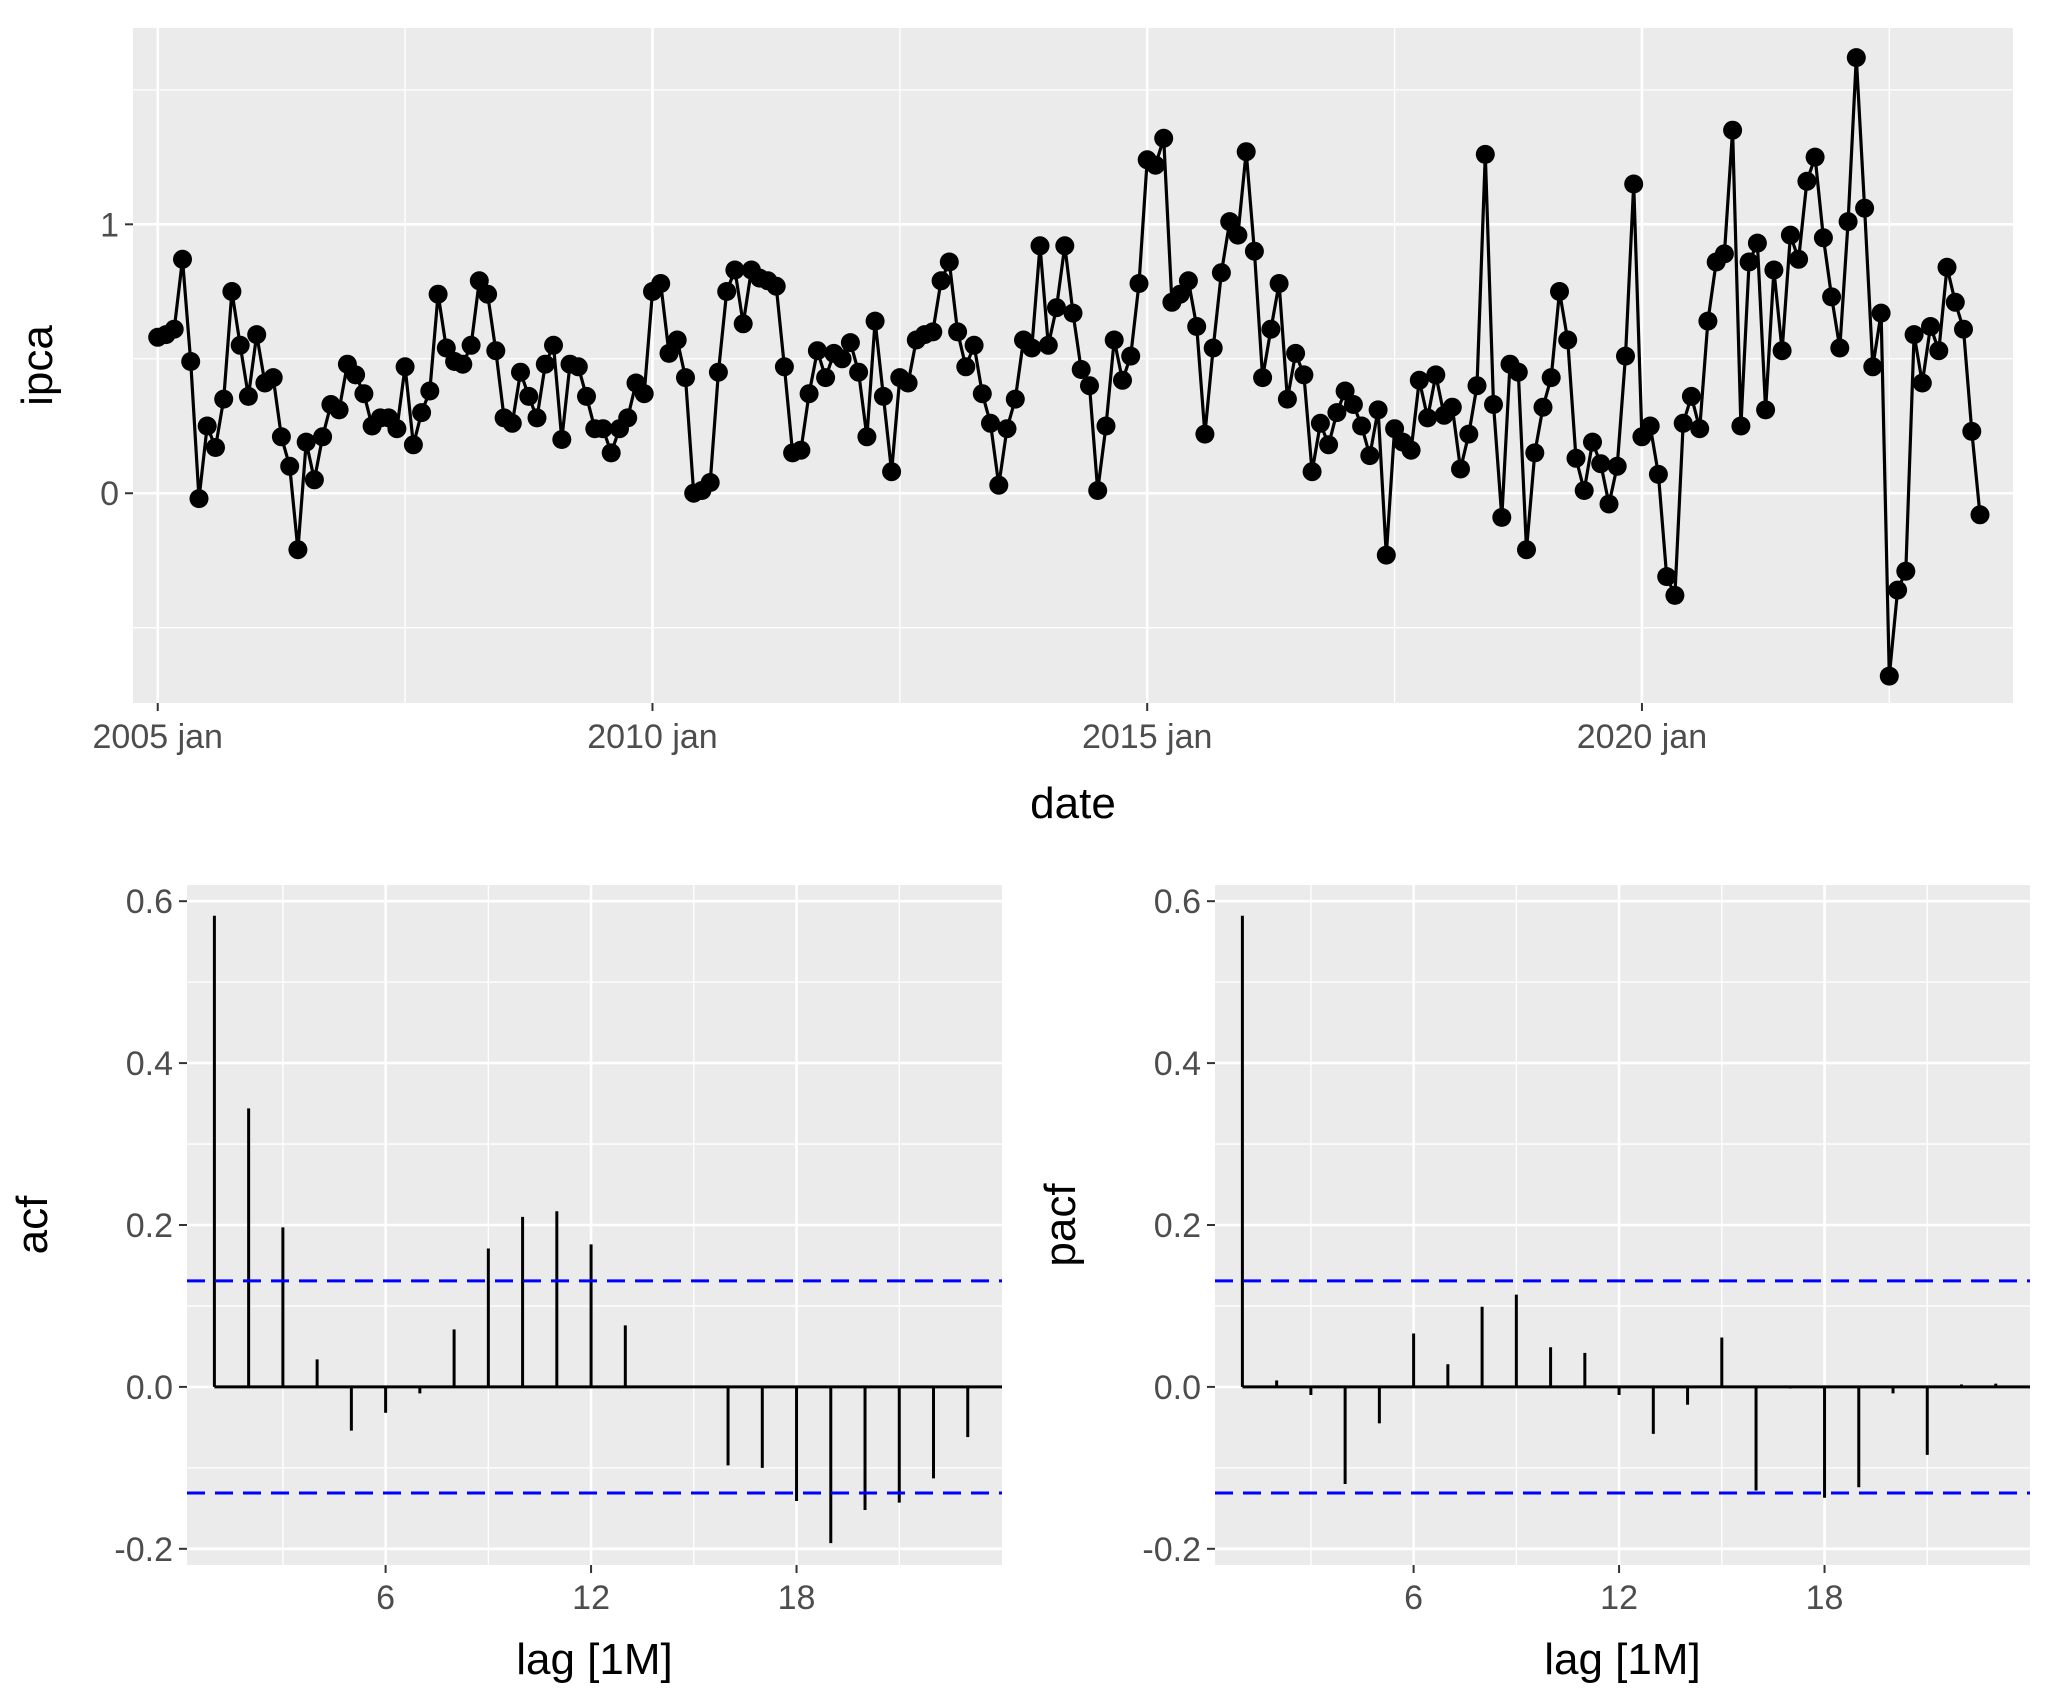 This screenshot has height=1707, width=2048. What do you see at coordinates (149, 1064) in the screenshot?
I see `acf-y-tick-label: 0.4` at bounding box center [149, 1064].